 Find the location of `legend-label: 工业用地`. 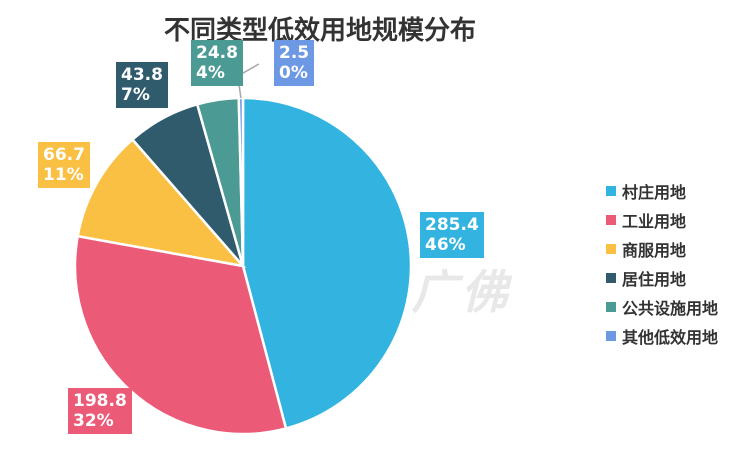

legend-label: 工业用地 is located at coordinates (654, 221).